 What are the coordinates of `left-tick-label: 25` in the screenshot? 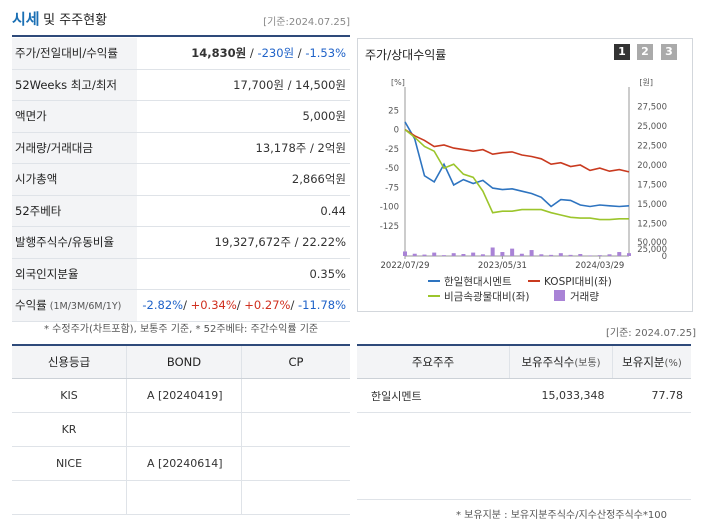 It's located at (393, 111).